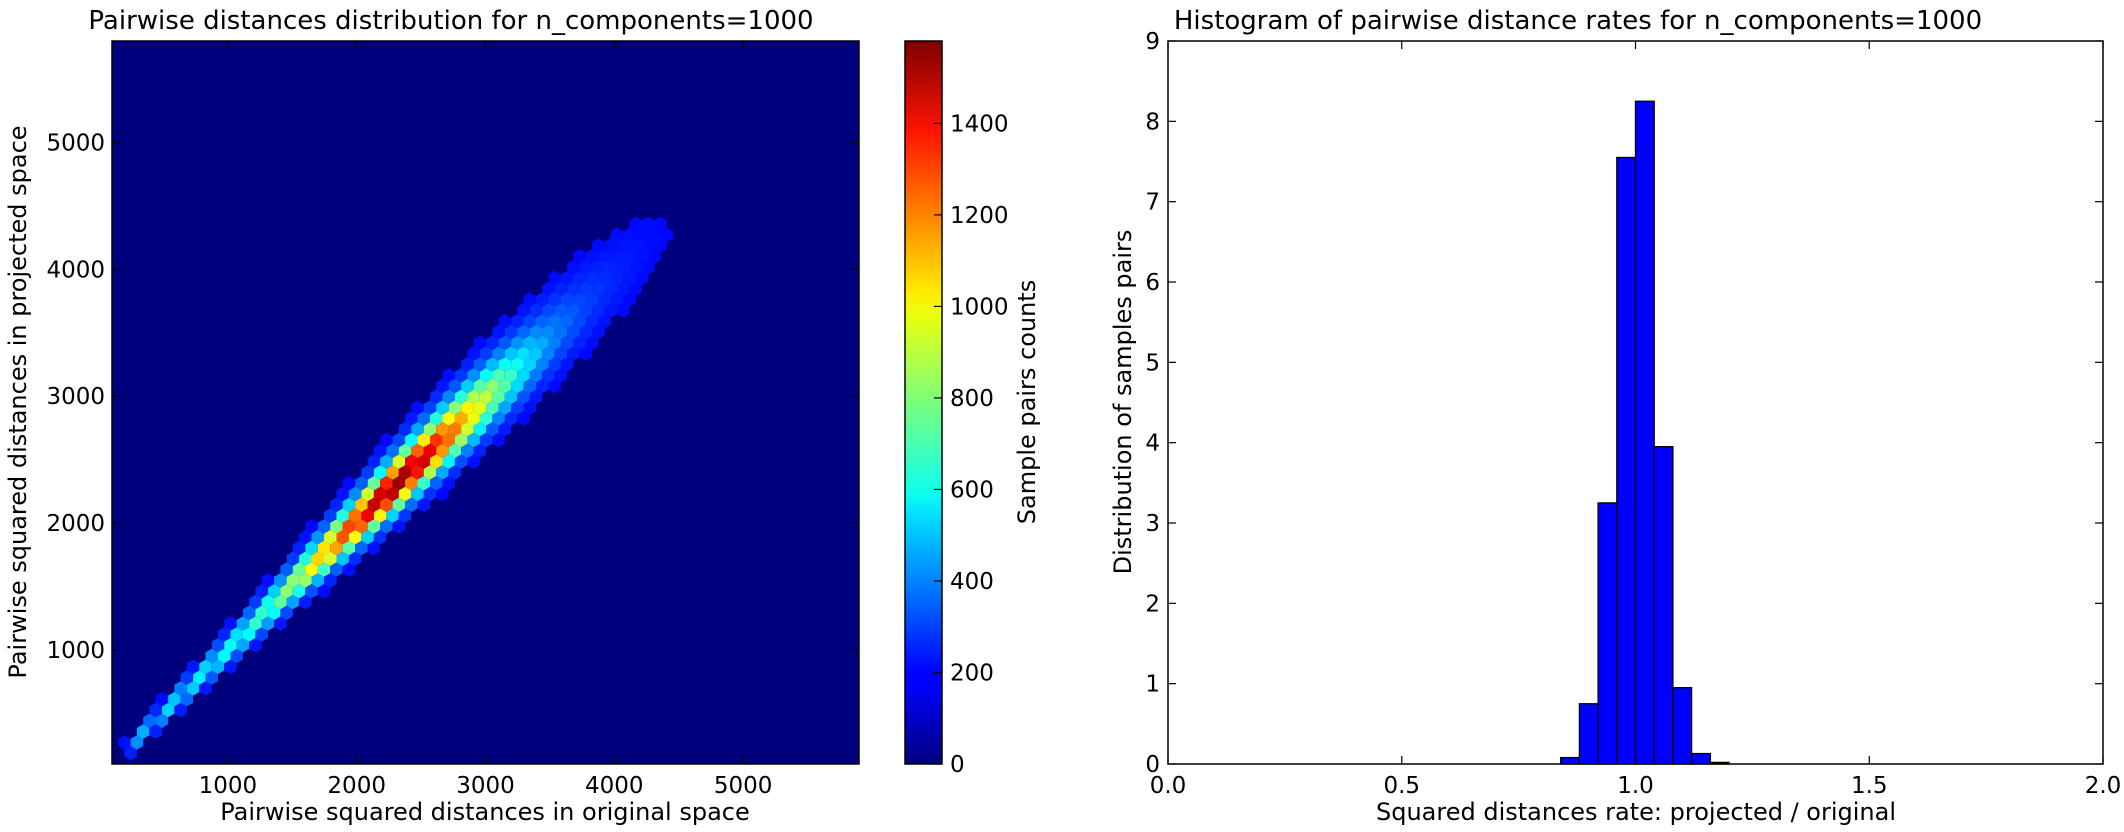 Image resolution: width=2124 pixels, height=832 pixels. Describe the element at coordinates (972, 399) in the screenshot. I see `colorbar-tick-label: 800` at that location.